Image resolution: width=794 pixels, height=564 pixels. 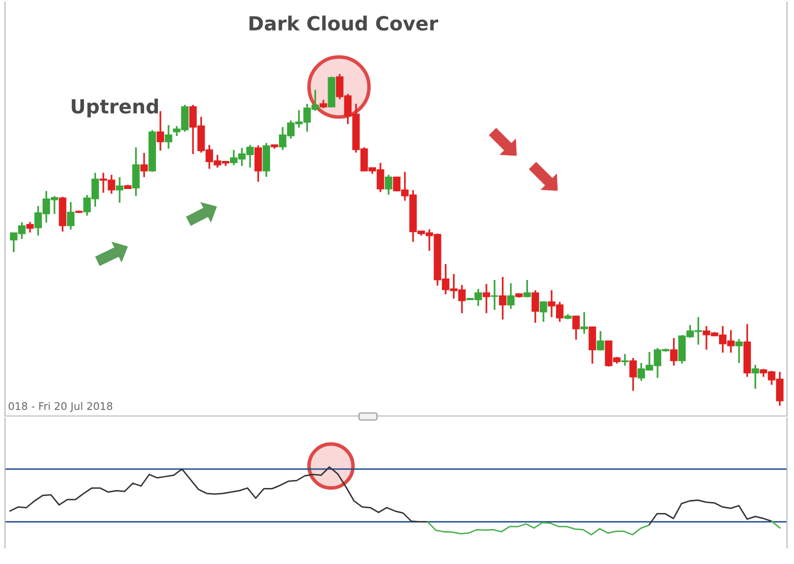 I want to click on annotation: 018 - Fri 20 Jul 2018, so click(x=60, y=407).